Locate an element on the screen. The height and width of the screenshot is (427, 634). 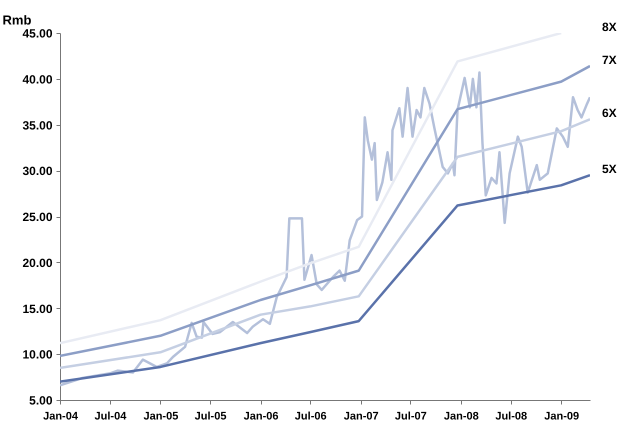
x-tick-label: Jan-09 is located at coordinates (562, 416).